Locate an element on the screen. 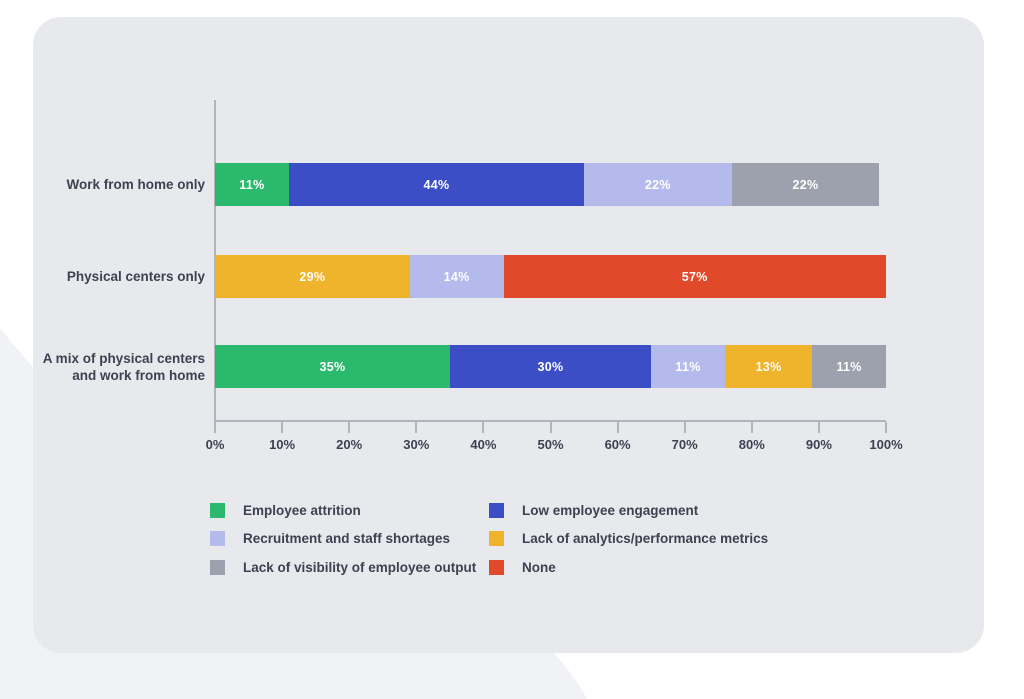 This screenshot has height=699, width=1024. x-axis-tick-label: 70% is located at coordinates (684, 444).